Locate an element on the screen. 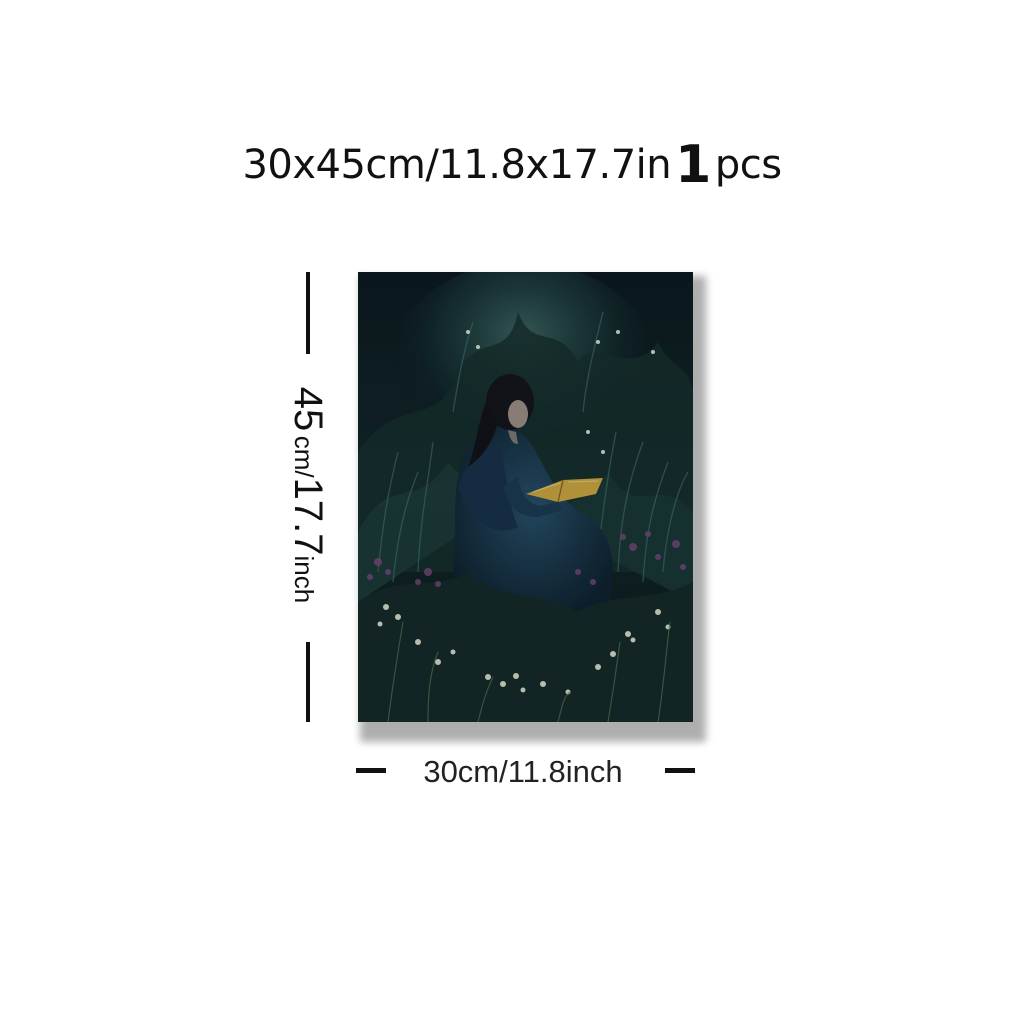 This screenshot has width=1024, height=1024. quantity-number: 1 is located at coordinates (693, 165).